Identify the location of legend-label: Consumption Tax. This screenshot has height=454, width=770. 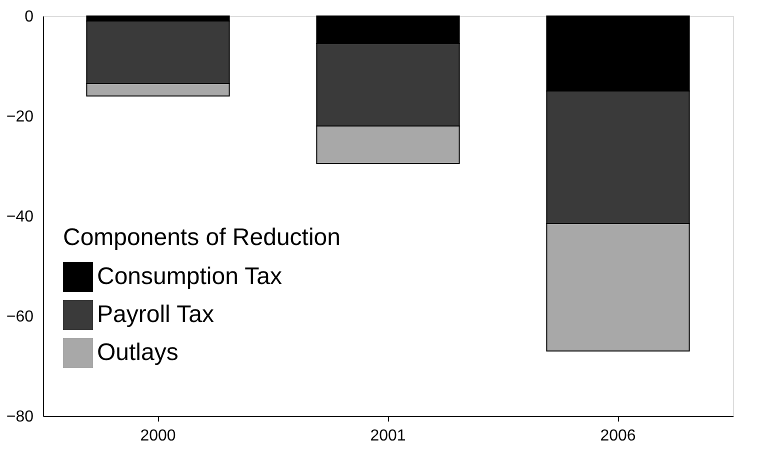
(189, 276).